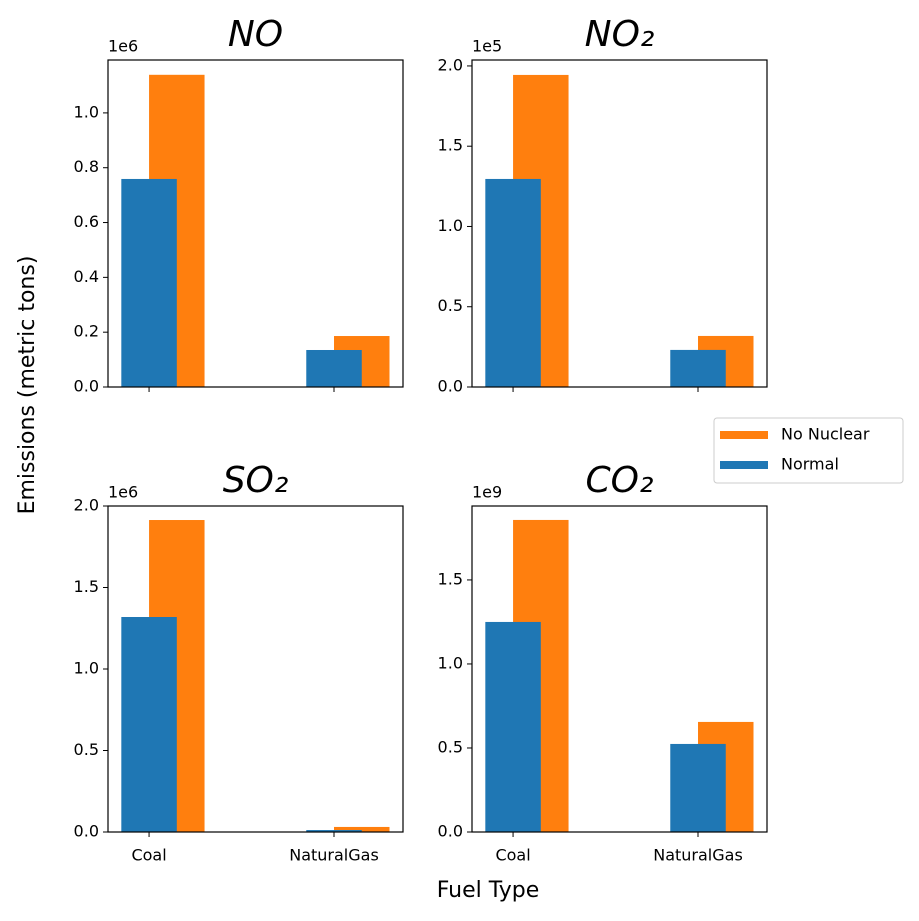 The width and height of the screenshot is (919, 921). I want to click on chart-title: CO₂, so click(620, 480).